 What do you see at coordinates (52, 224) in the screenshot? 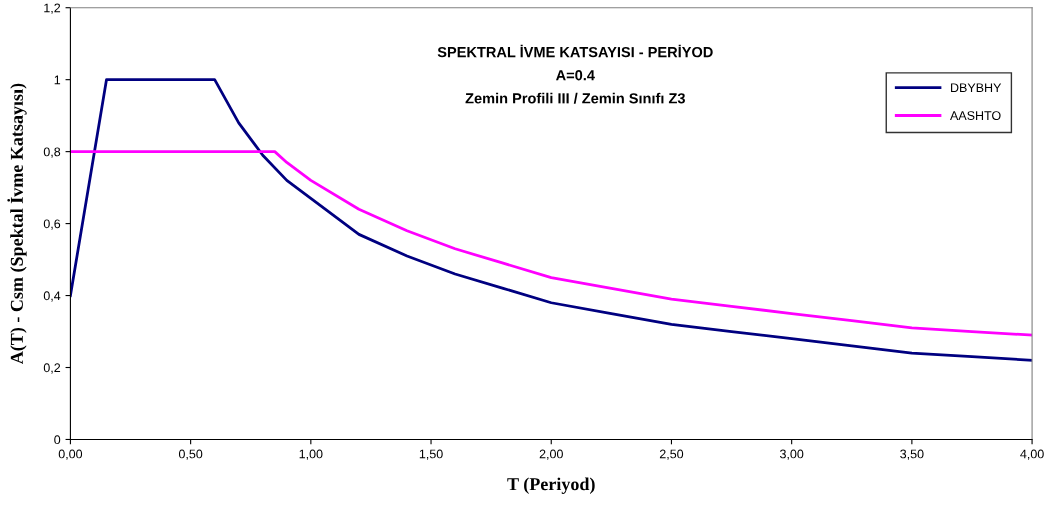
I see `y-tick-label: 0,6` at bounding box center [52, 224].